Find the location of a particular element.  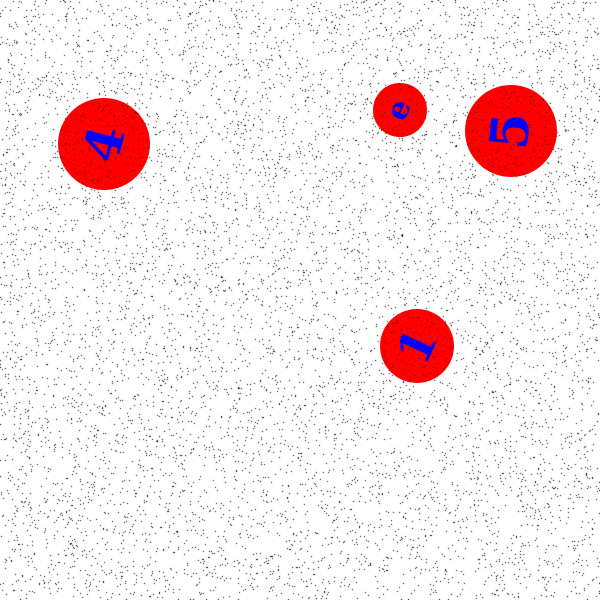

circle-4: 4 is located at coordinates (104, 144).